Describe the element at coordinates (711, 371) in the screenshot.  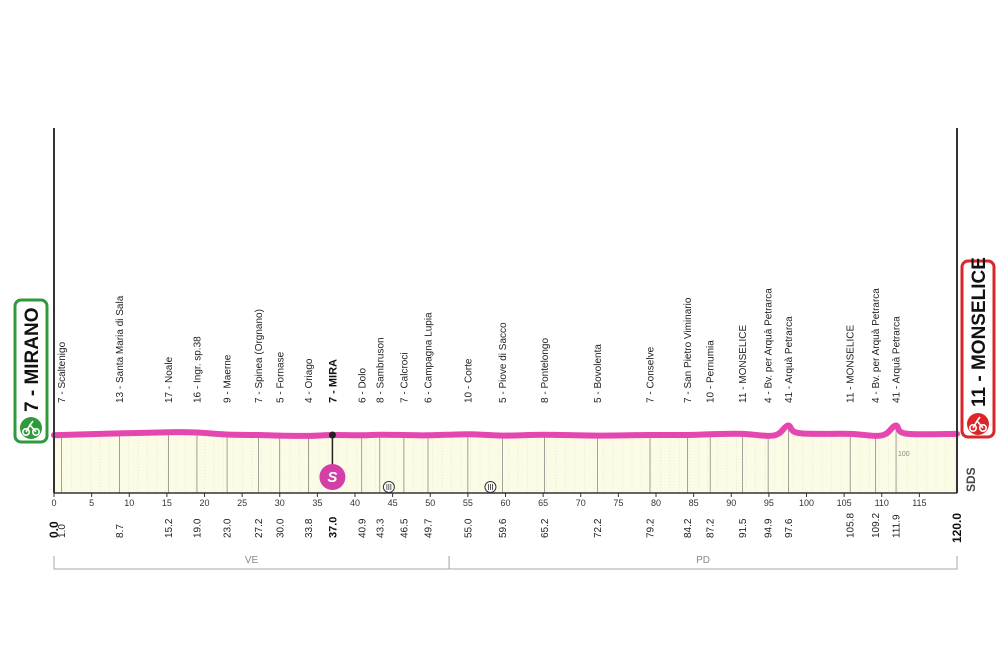
I see `waypoint-label: 10 - Pernumia` at that location.